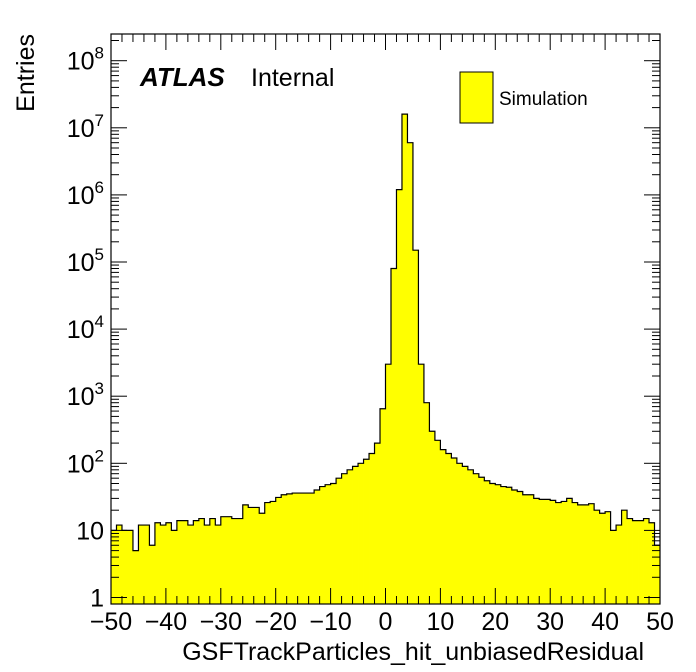 The image size is (696, 672). Describe the element at coordinates (221, 622) in the screenshot. I see `x-tick-label: −30` at that location.